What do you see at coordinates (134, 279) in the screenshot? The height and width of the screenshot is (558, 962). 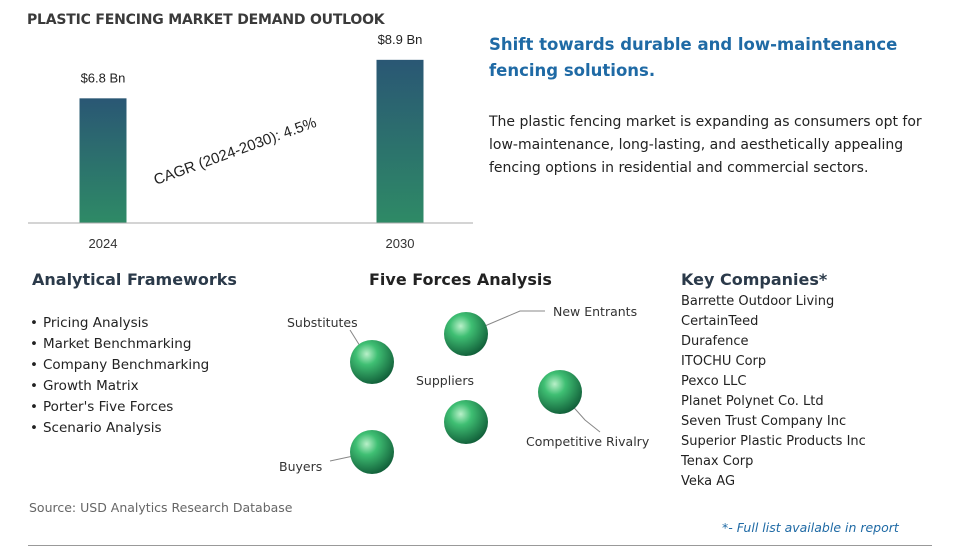 I see `frameworks-heading: Analytical Frameworks` at bounding box center [134, 279].